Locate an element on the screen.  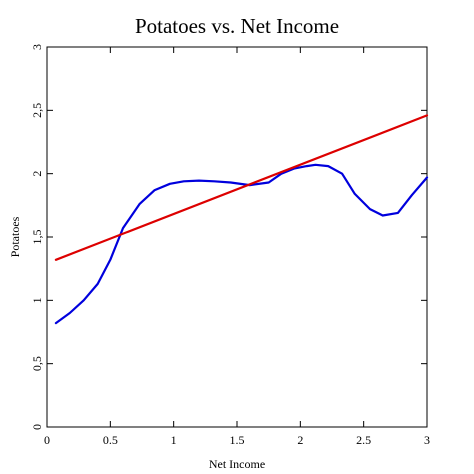
y-tick-label: 2 is located at coordinates (37, 174).